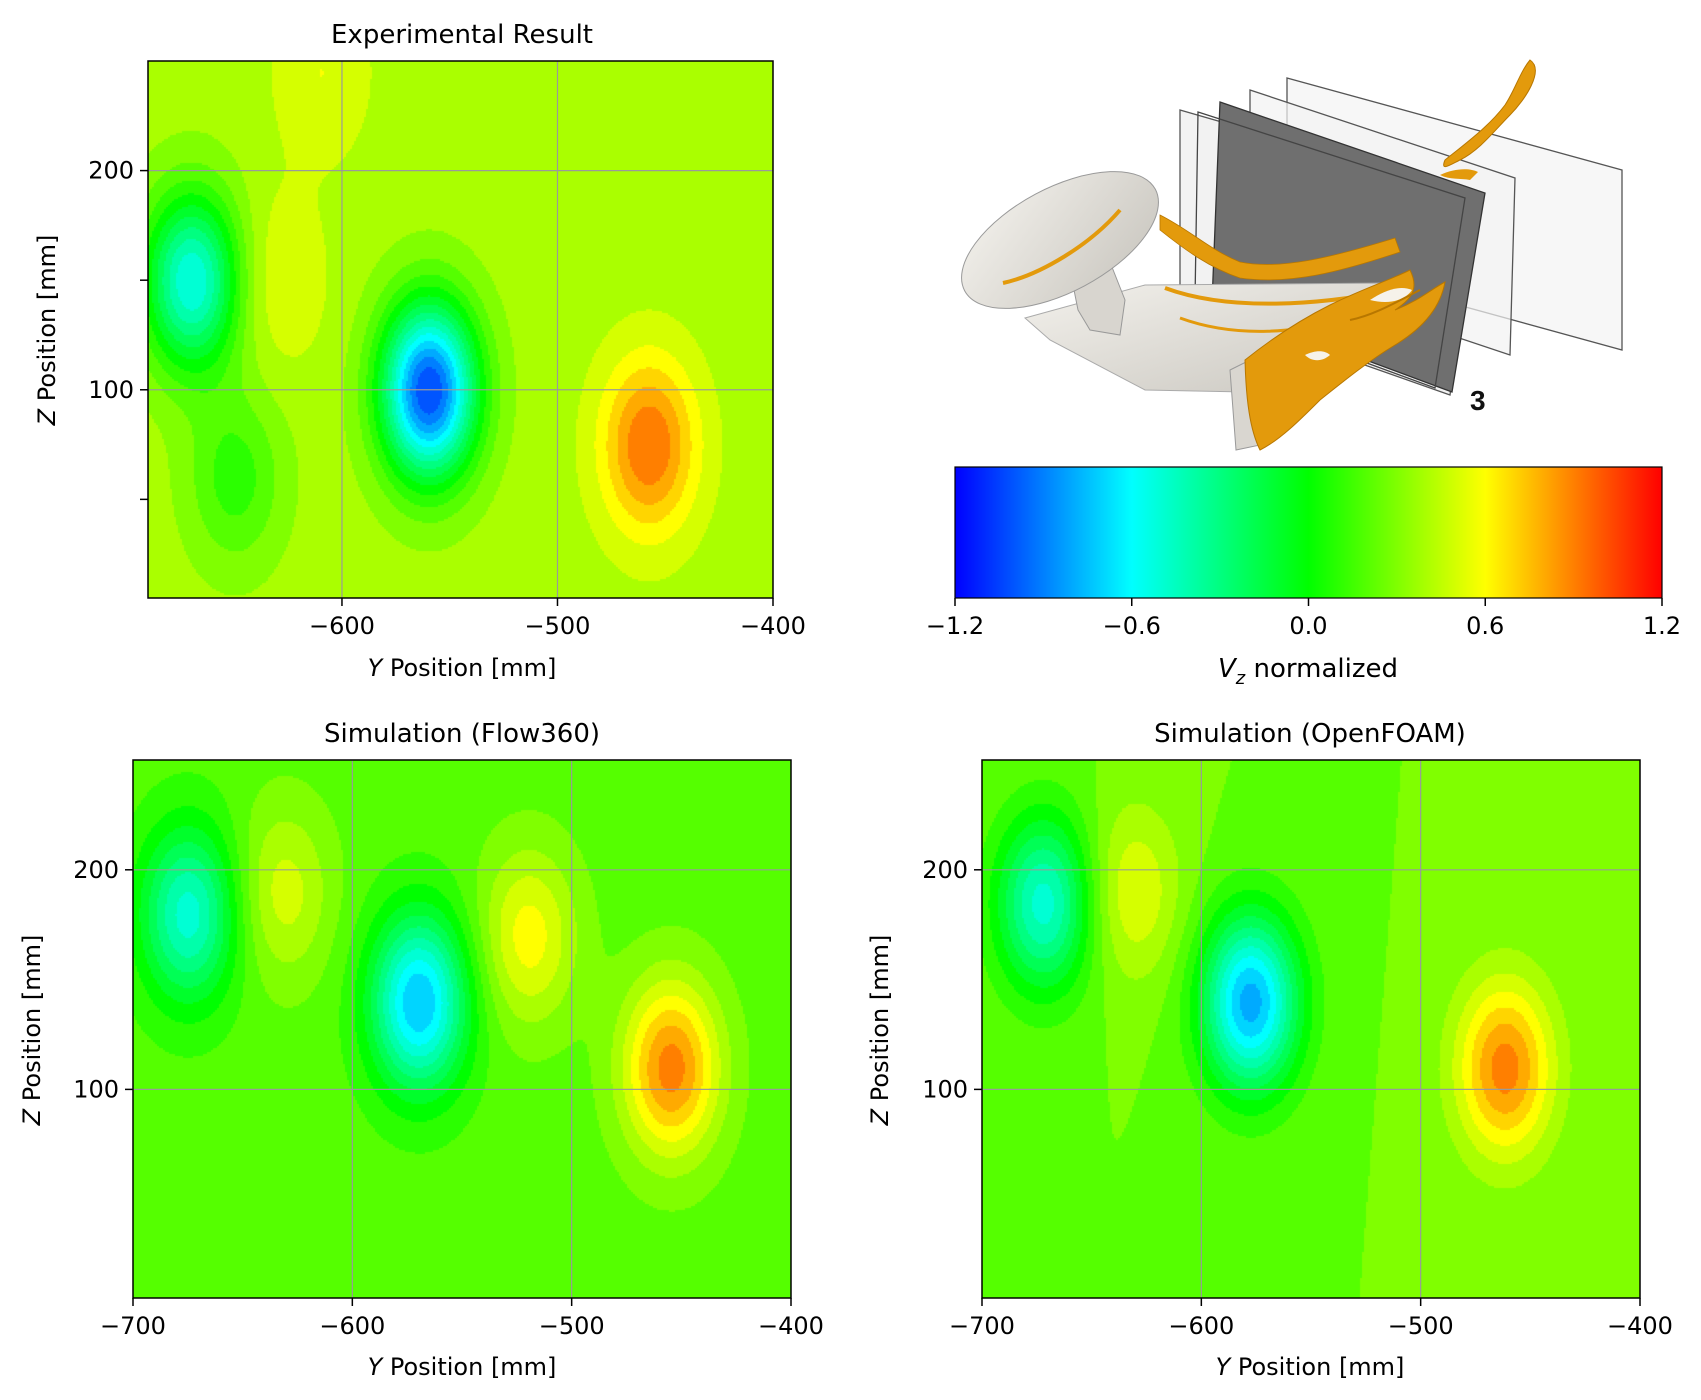  Describe the element at coordinates (1308, 671) in the screenshot. I see `colorbar-label: Vz normalized` at that location.